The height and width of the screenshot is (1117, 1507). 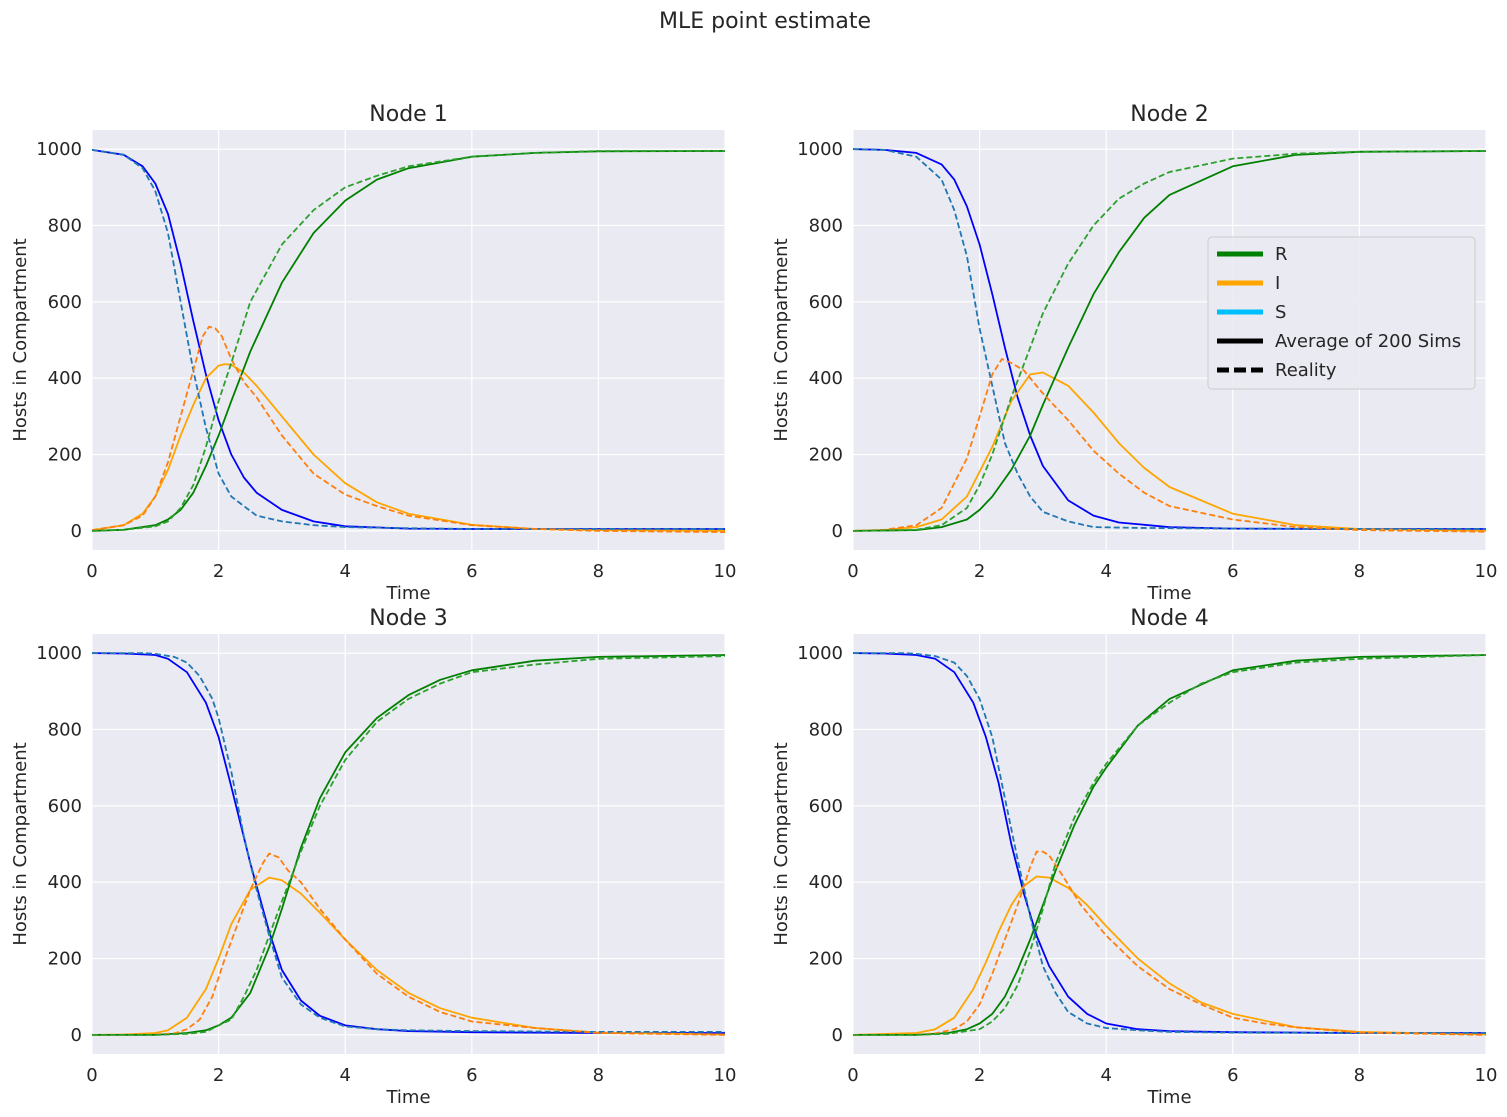 I want to click on legend-box, so click(x=1341, y=313).